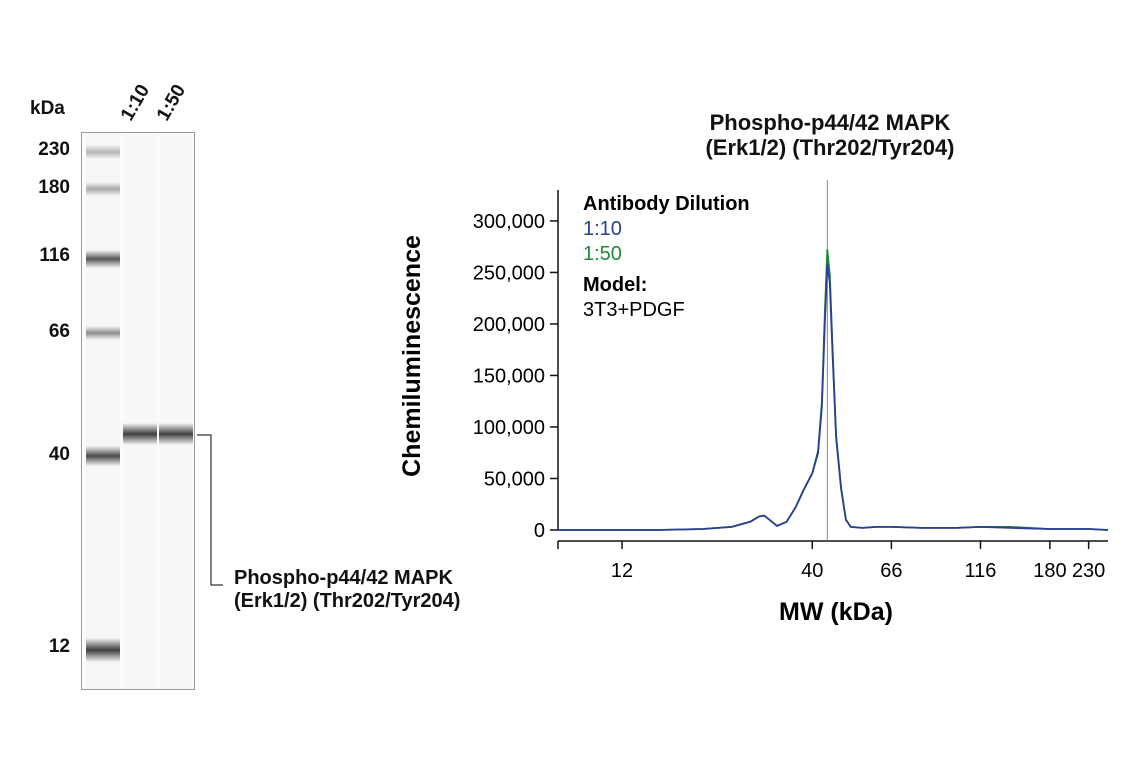 This screenshot has width=1141, height=768. Describe the element at coordinates (347, 601) in the screenshot. I see `target-label-line2: (Erk1/2) (Thr202/Tyr204)` at that location.